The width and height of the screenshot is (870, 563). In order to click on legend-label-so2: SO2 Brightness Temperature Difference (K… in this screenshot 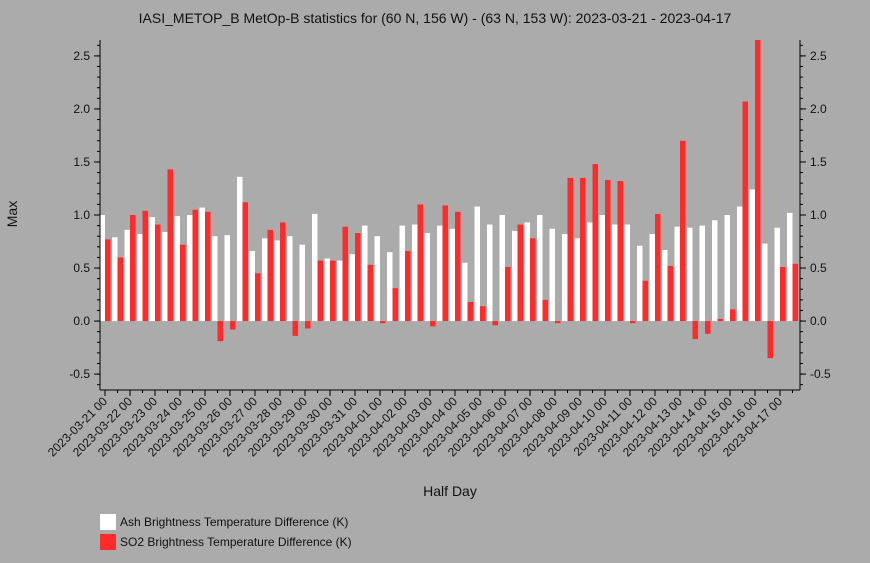, I will do `click(236, 542)`.